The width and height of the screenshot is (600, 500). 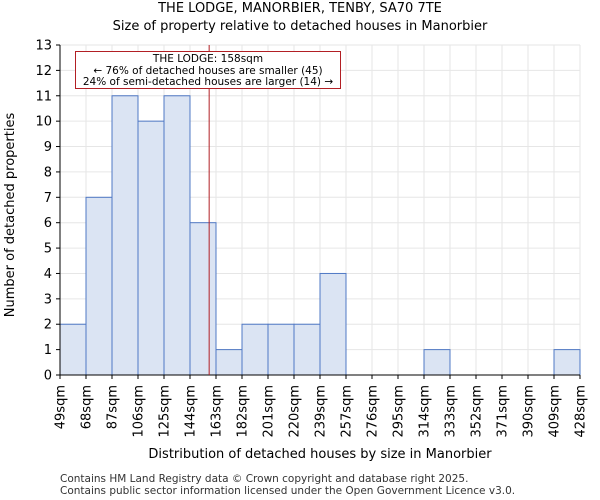 I want to click on y-tick-label: 2, so click(x=48, y=325).